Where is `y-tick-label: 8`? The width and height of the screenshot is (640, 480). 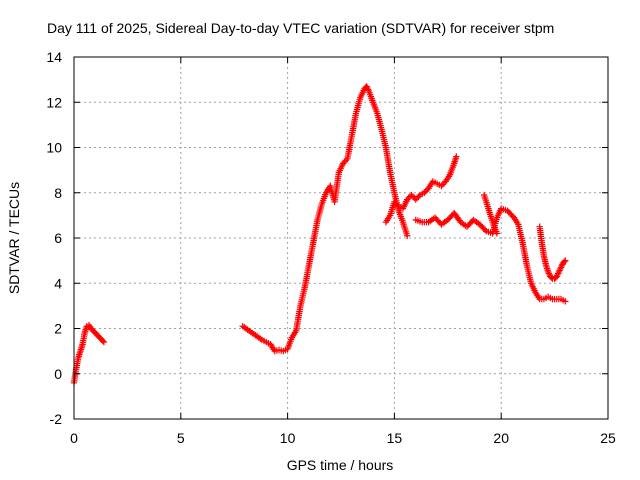
y-tick-label: 8 is located at coordinates (58, 193).